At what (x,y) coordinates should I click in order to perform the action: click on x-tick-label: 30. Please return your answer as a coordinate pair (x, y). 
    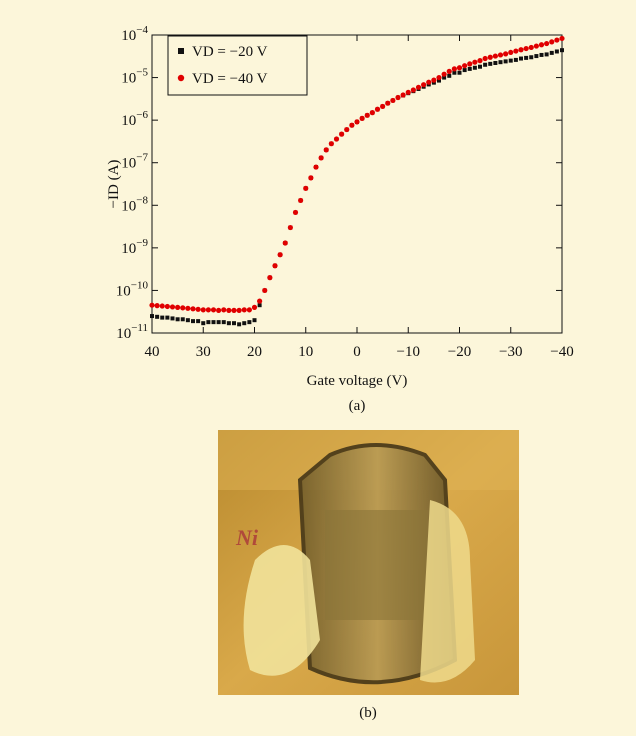
    Looking at the image, I should click on (203, 352).